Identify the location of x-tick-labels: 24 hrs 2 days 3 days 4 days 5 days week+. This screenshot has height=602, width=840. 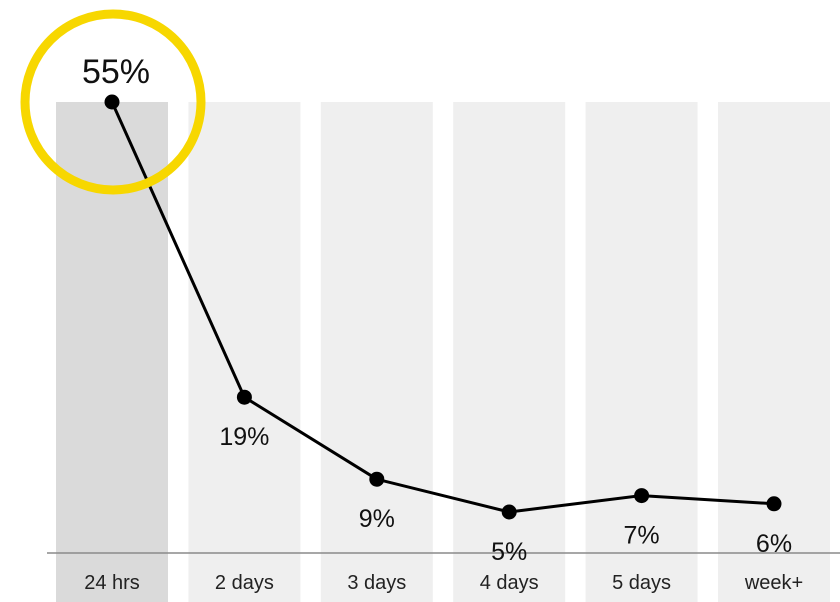
(443, 583).